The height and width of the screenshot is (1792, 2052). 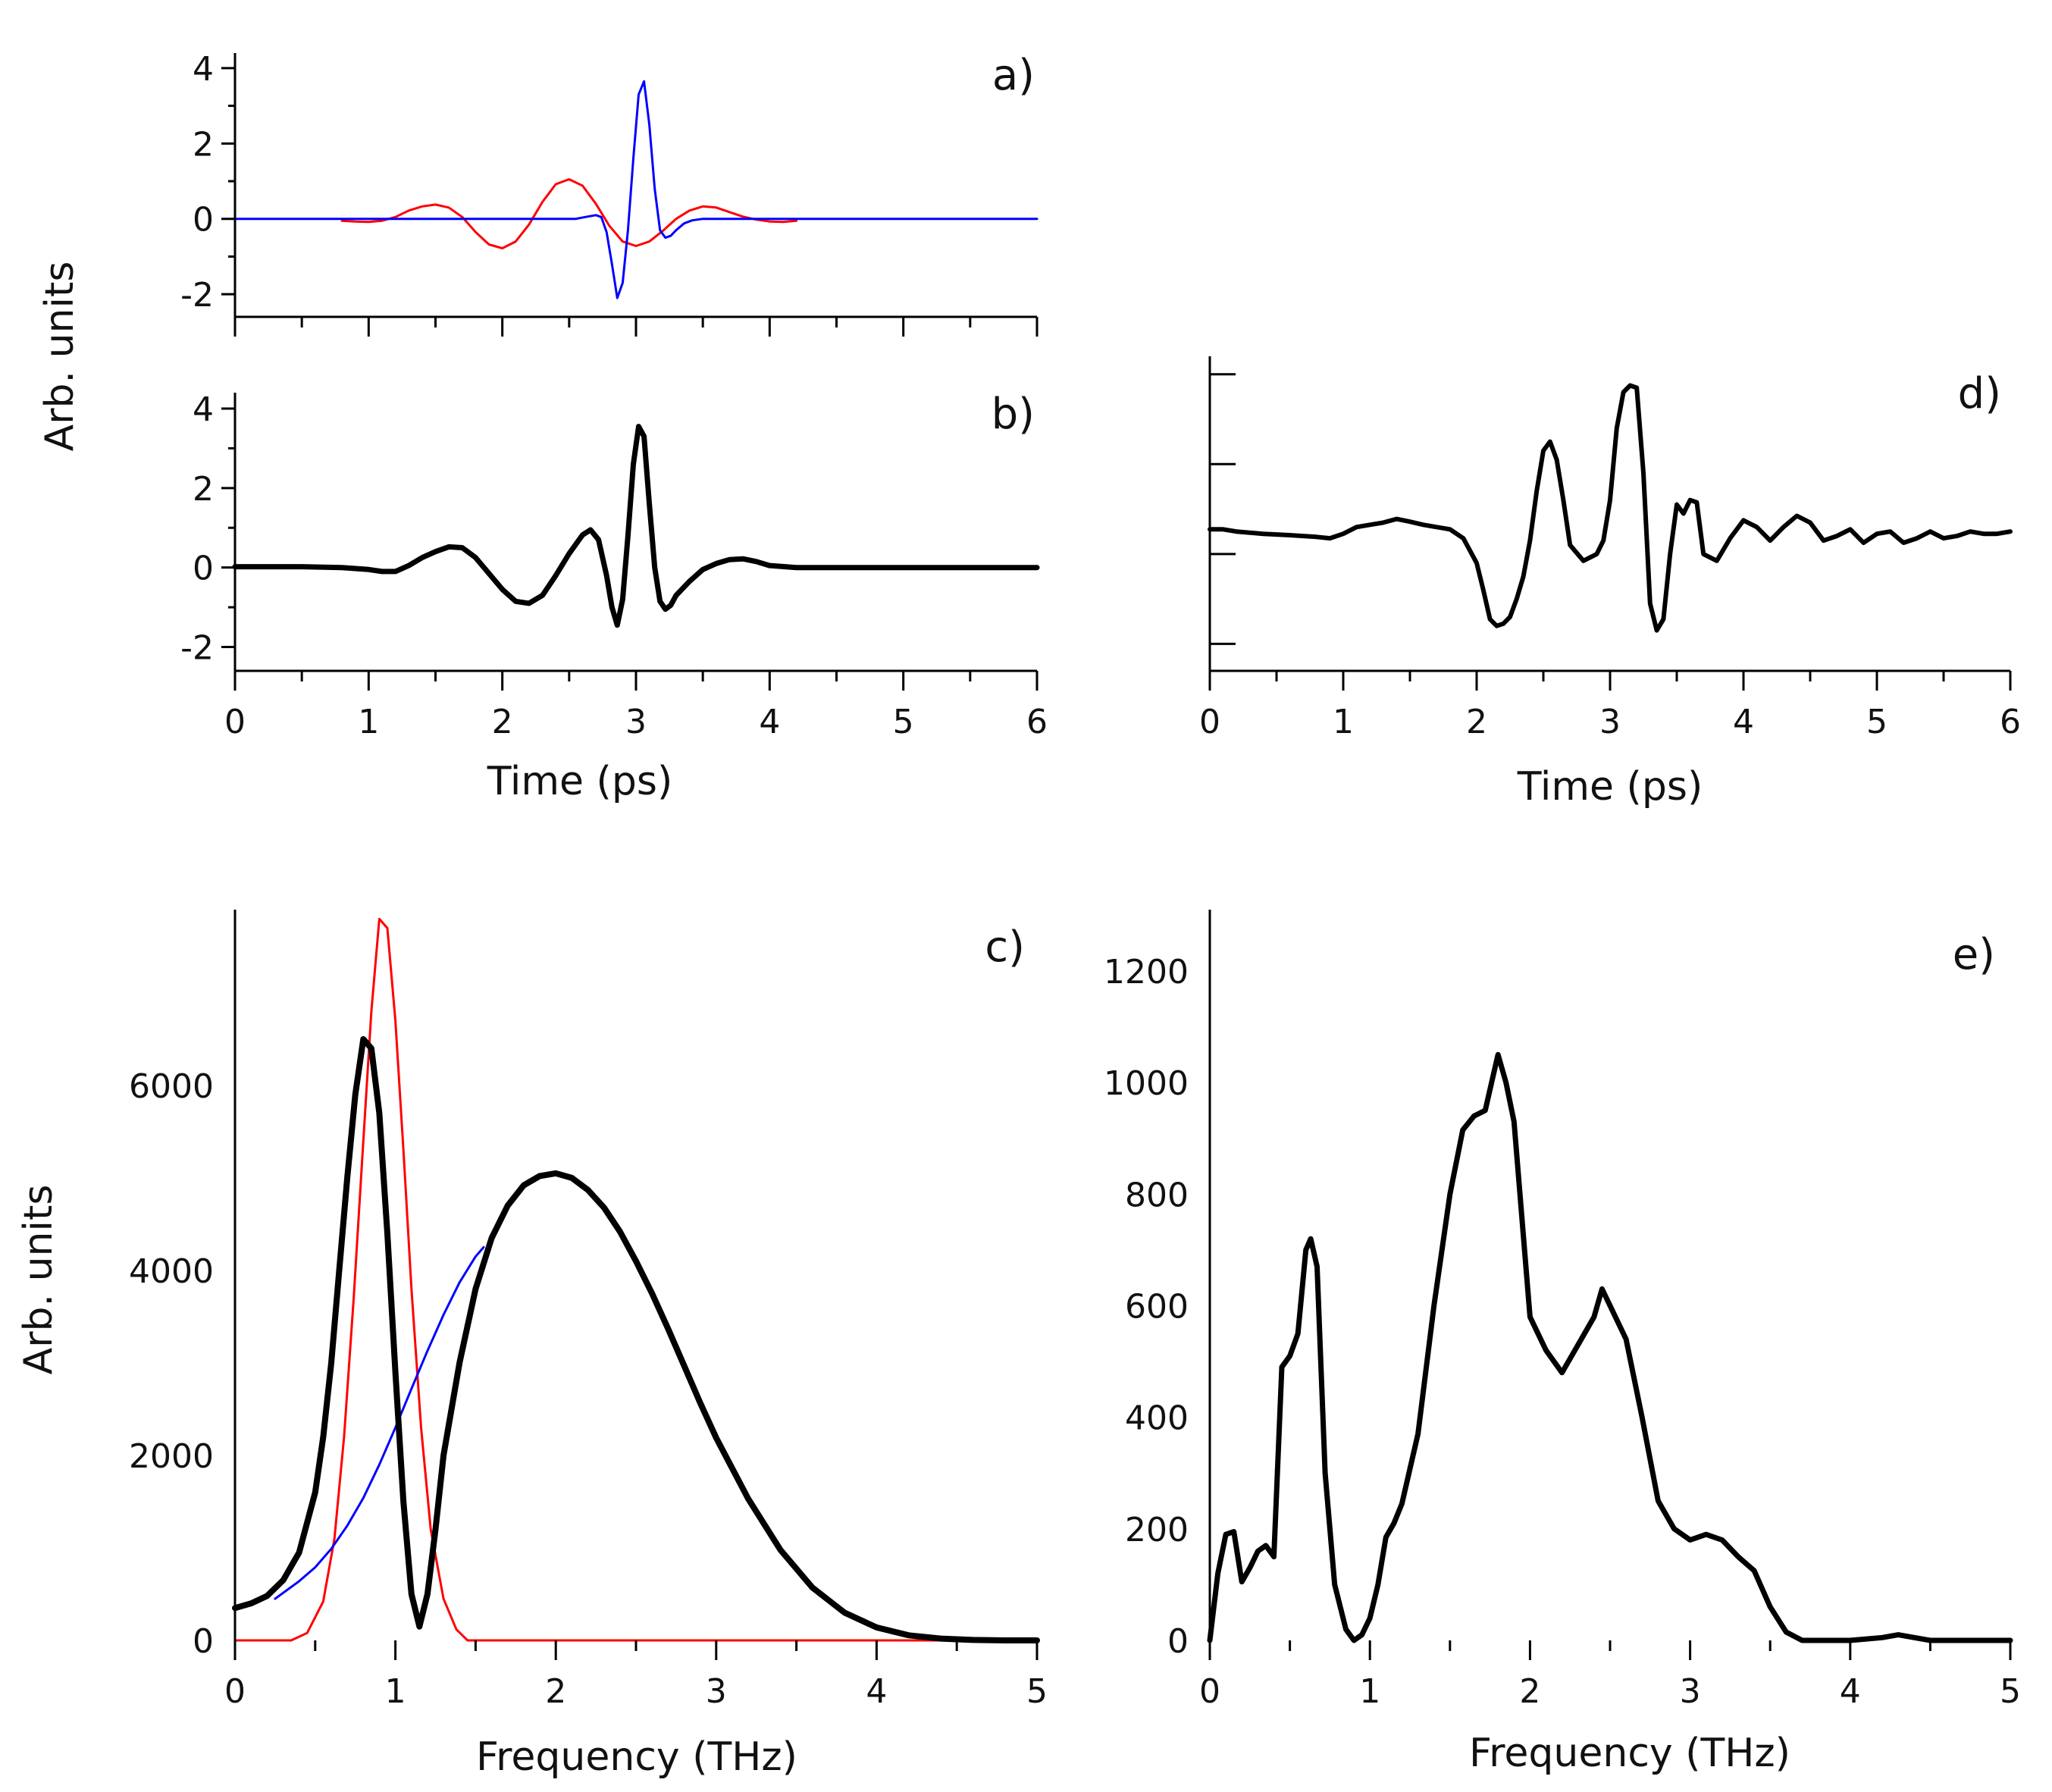 What do you see at coordinates (171, 1272) in the screenshot?
I see `panel-c-y-tick-label: 4000` at bounding box center [171, 1272].